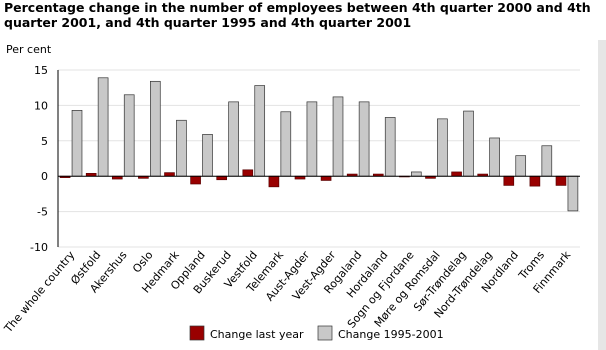 The height and width of the screenshot is (350, 606). Describe the element at coordinates (602, 195) in the screenshot. I see `side-strip` at that location.